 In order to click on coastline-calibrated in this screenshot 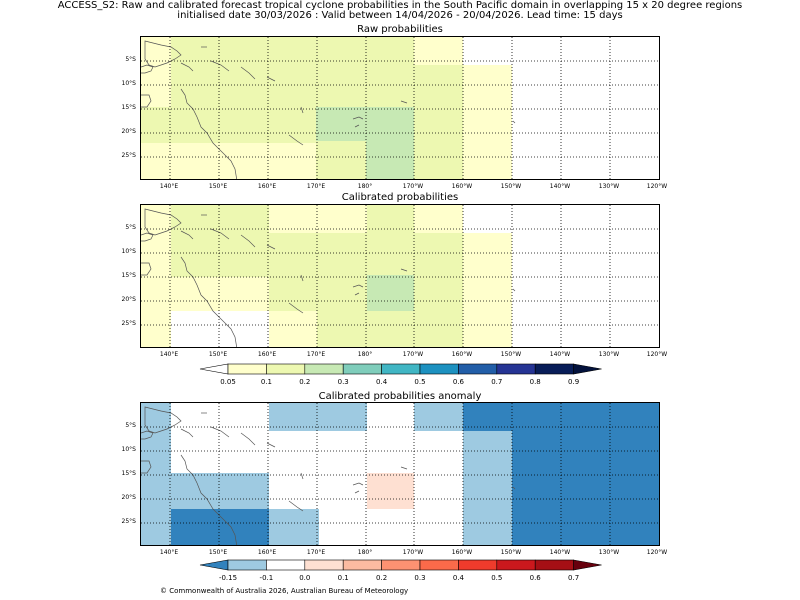, I will do `click(328, 277)`.